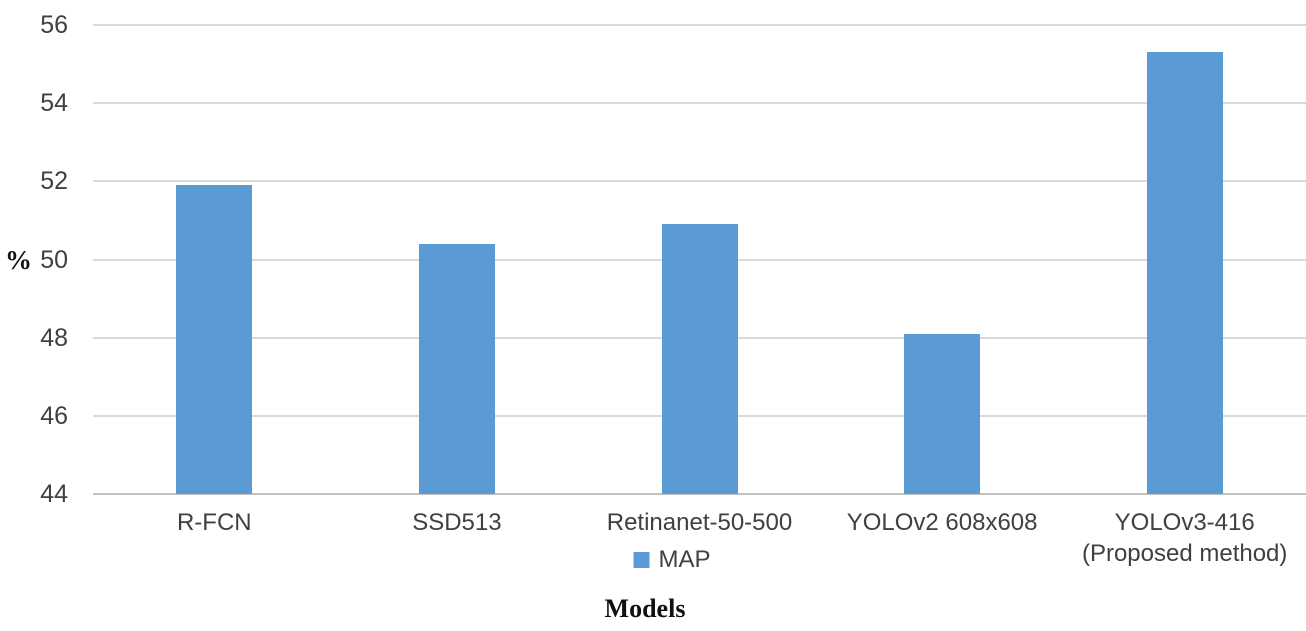 This screenshot has height=631, width=1306. Describe the element at coordinates (699, 494) in the screenshot. I see `x-axis-line` at that location.